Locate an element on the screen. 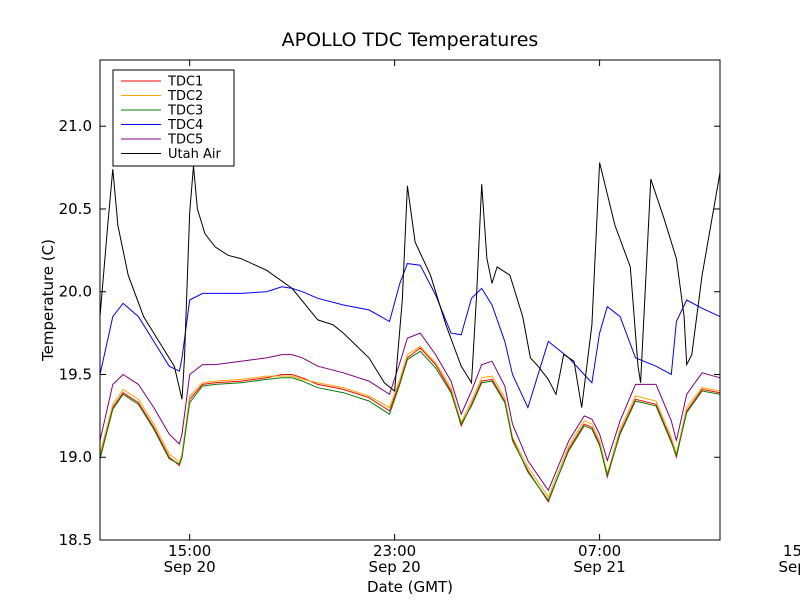 The height and width of the screenshot is (600, 800). y-axis-label: Temperature (C) is located at coordinates (48, 300).